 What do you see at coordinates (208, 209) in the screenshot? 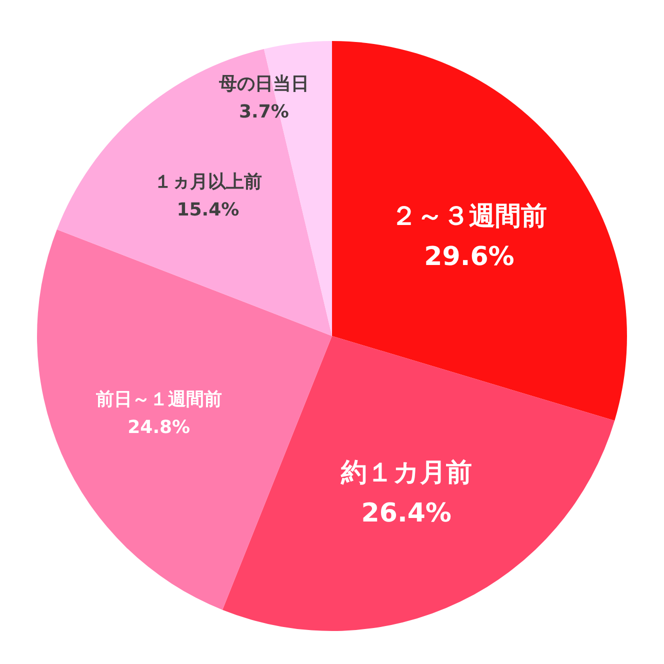
I see `data-label: 15.4%` at bounding box center [208, 209].